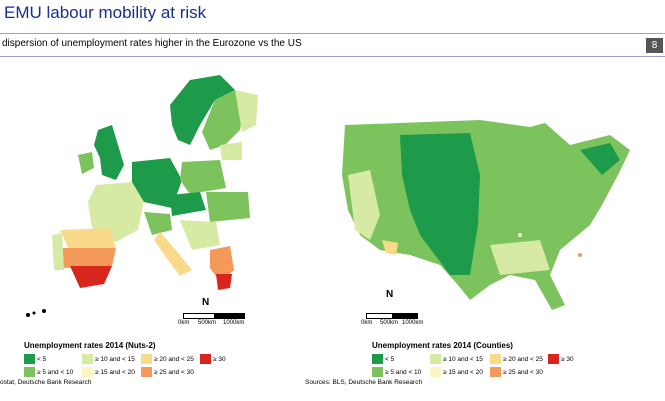 This screenshot has width=665, height=401. What do you see at coordinates (246, 111) in the screenshot?
I see `region-finland` at bounding box center [246, 111].